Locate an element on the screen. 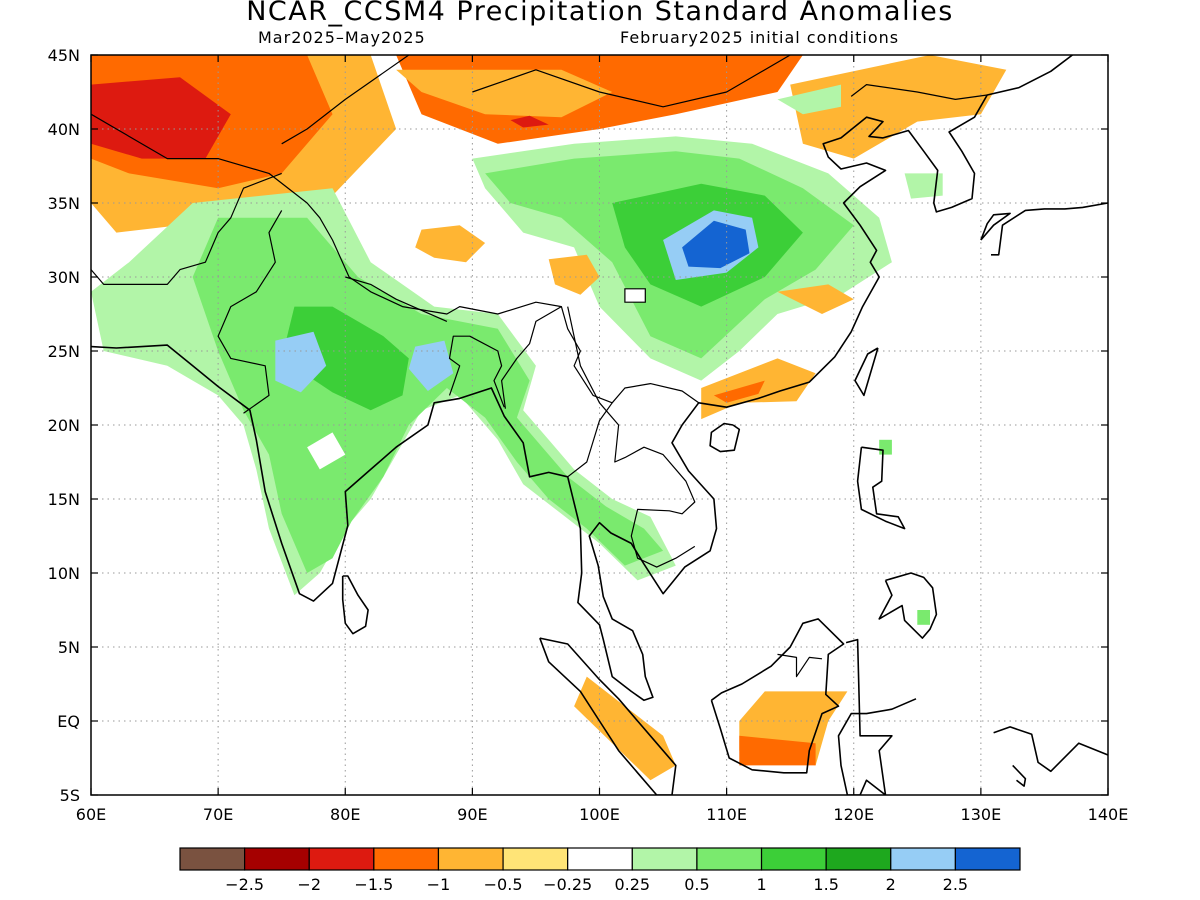  lat-tick-label: 15N is located at coordinates (64, 499).